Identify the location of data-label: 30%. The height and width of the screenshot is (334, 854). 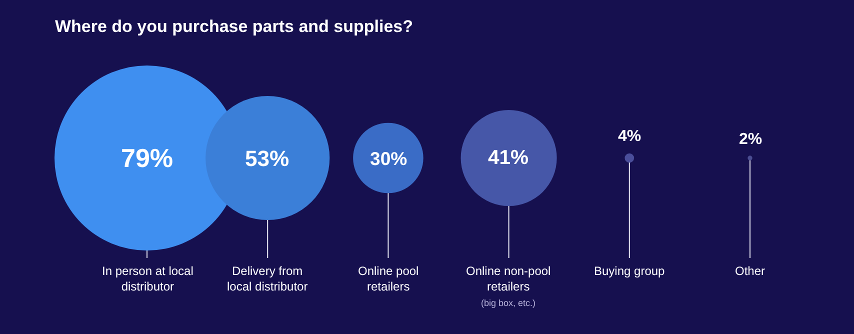
(389, 158).